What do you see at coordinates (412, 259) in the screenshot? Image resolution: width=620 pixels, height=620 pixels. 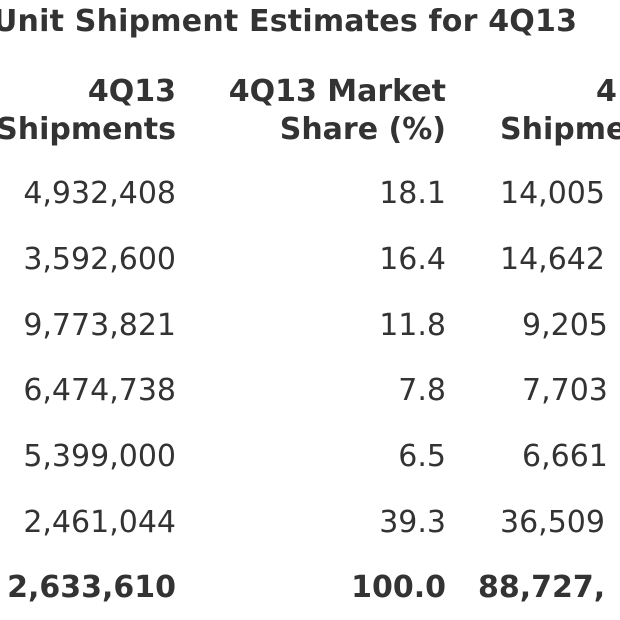 I see `cell-market-share: 16.4` at bounding box center [412, 259].